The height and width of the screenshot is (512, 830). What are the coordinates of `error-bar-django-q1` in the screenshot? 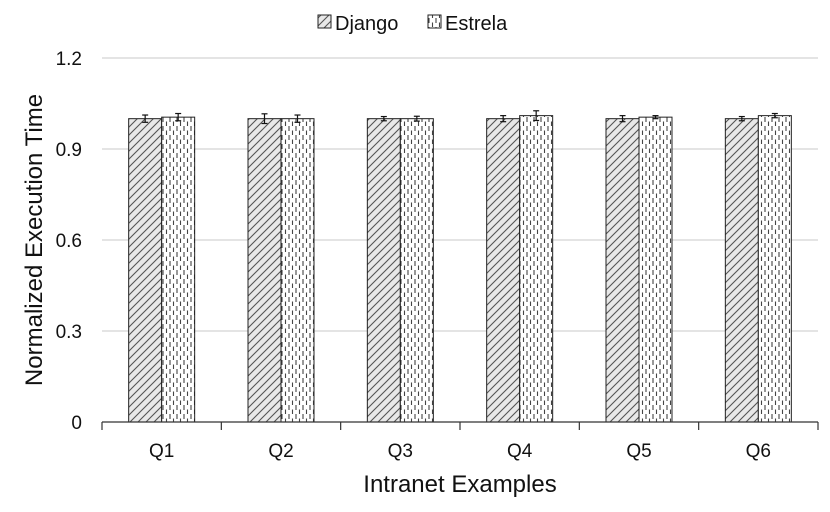 It's located at (145, 118).